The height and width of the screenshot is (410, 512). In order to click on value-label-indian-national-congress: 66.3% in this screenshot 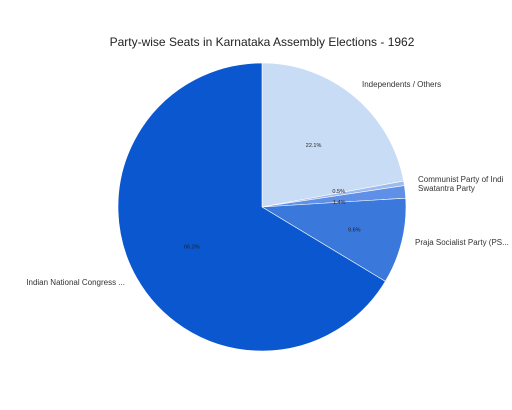, I will do `click(192, 248)`.